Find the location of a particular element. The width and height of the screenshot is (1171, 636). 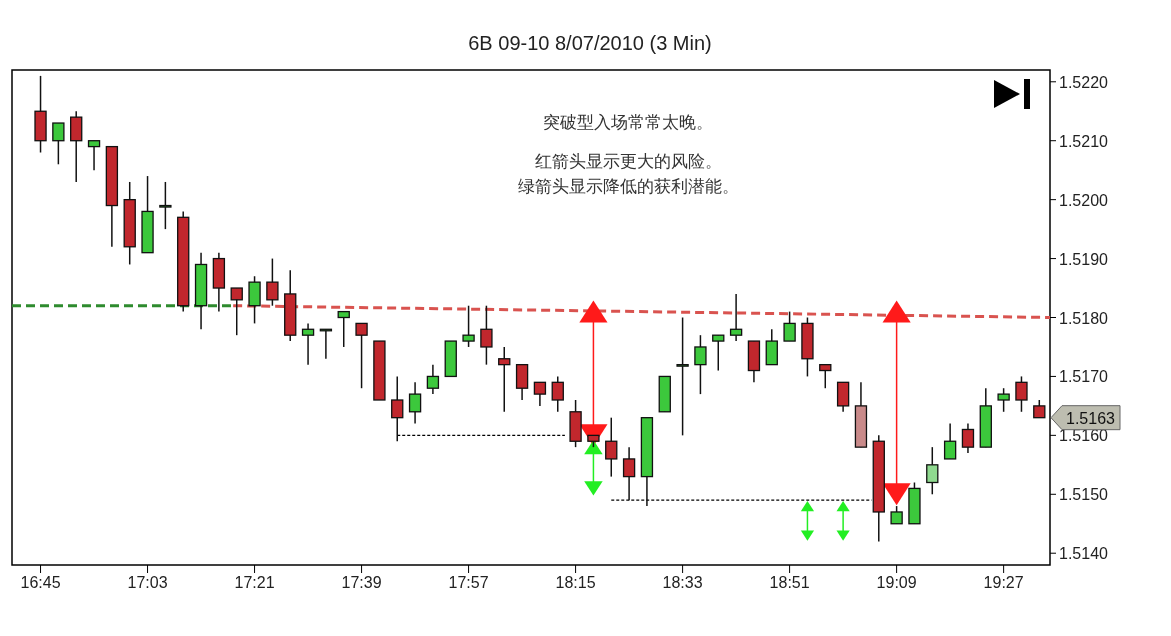

x-tick-label: 17:21 is located at coordinates (254, 582).